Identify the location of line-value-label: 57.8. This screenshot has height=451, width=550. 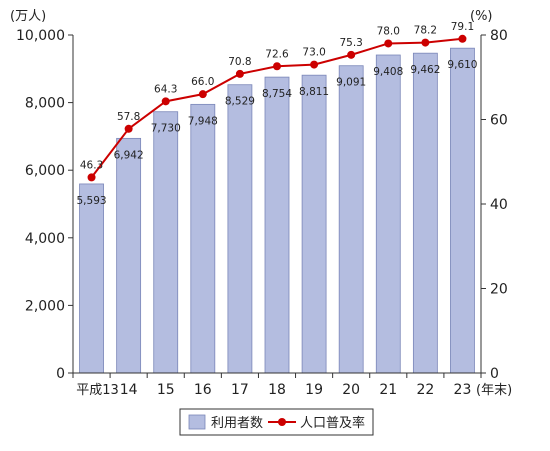
(128, 117).